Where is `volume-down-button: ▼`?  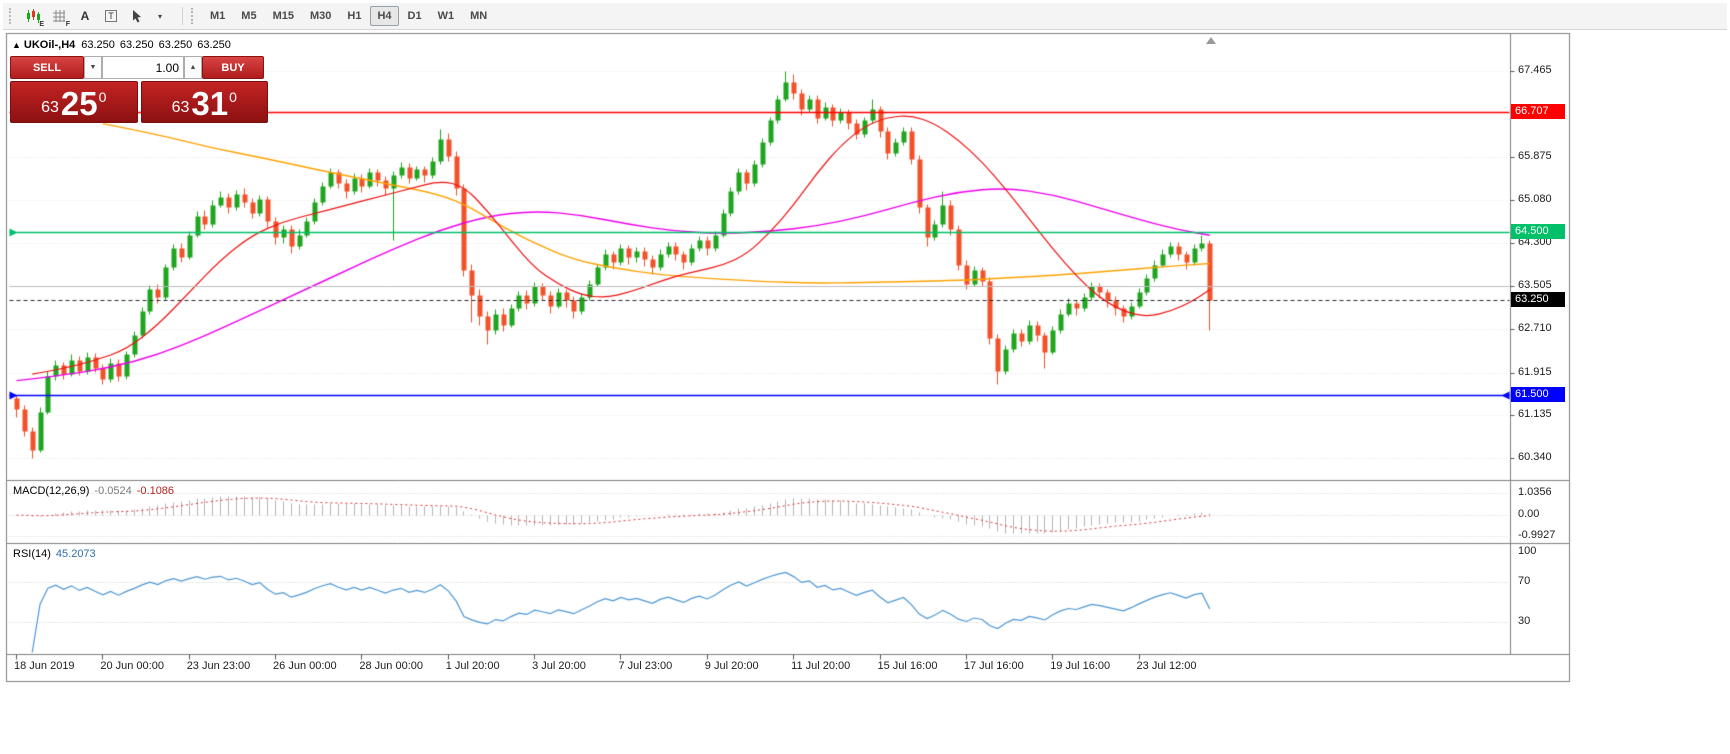
volume-down-button: ▼ is located at coordinates (93, 67).